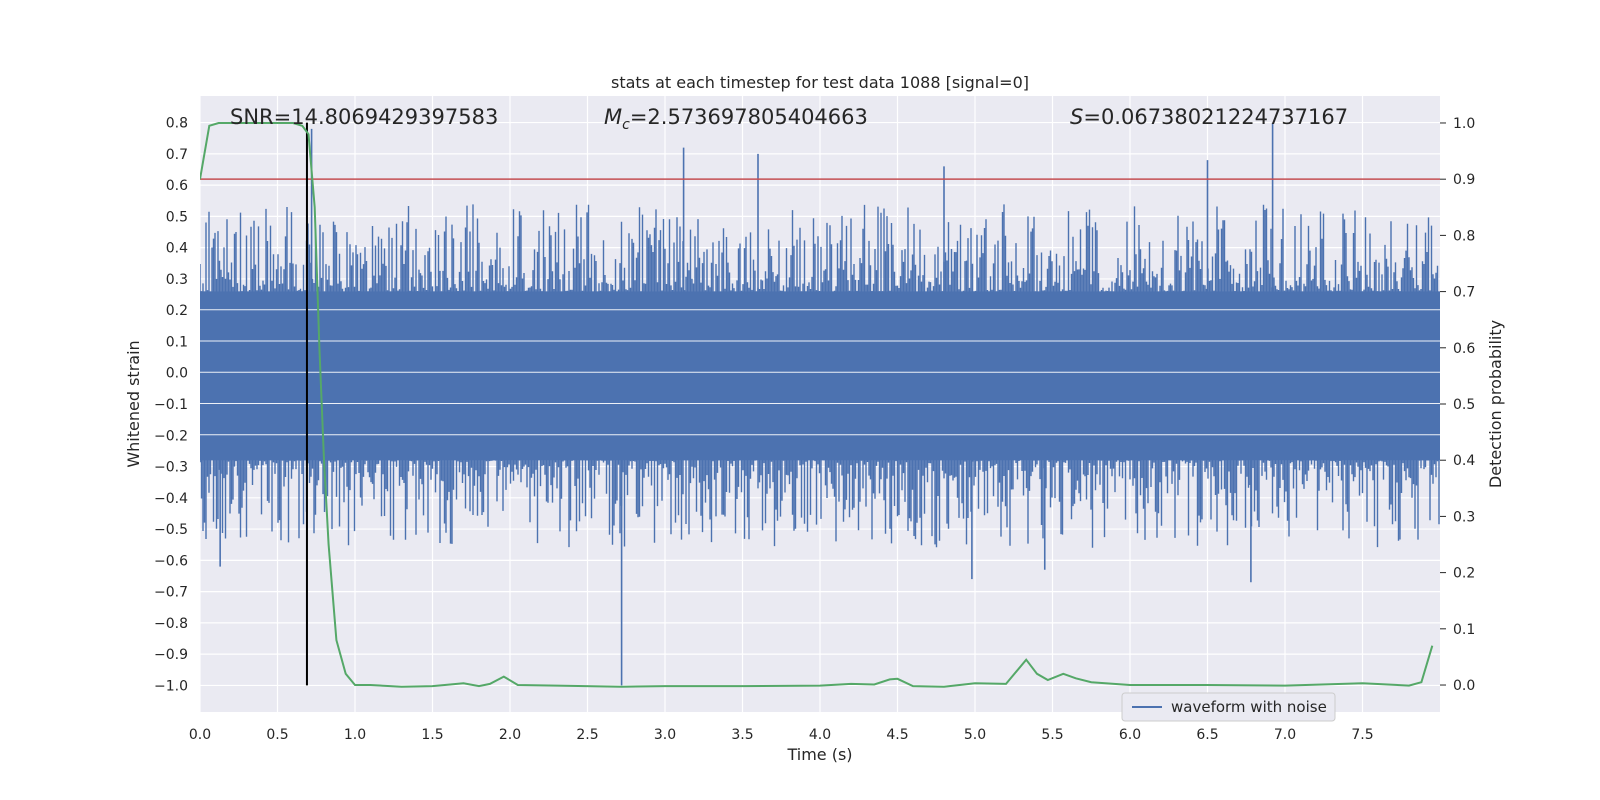 The height and width of the screenshot is (800, 1600). I want to click on y-tick-label: 0.4, so click(177, 249).